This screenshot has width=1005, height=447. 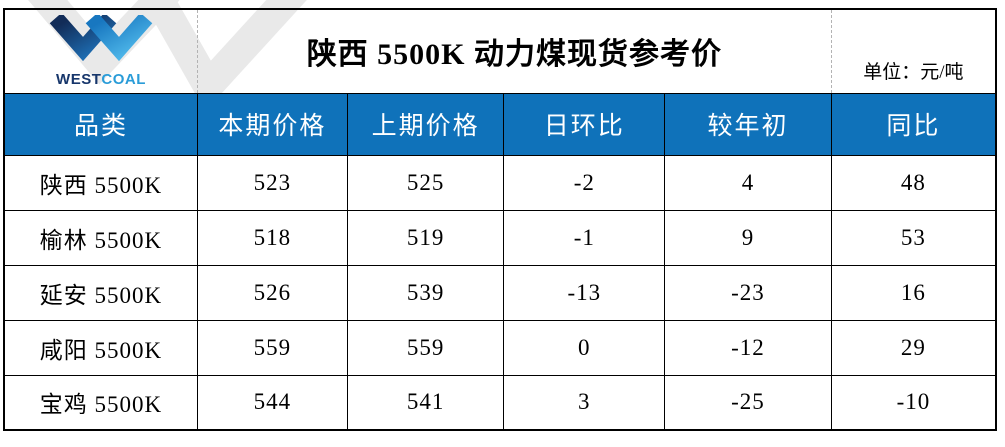 I want to click on cell-daily-change: -1, so click(x=584, y=237).